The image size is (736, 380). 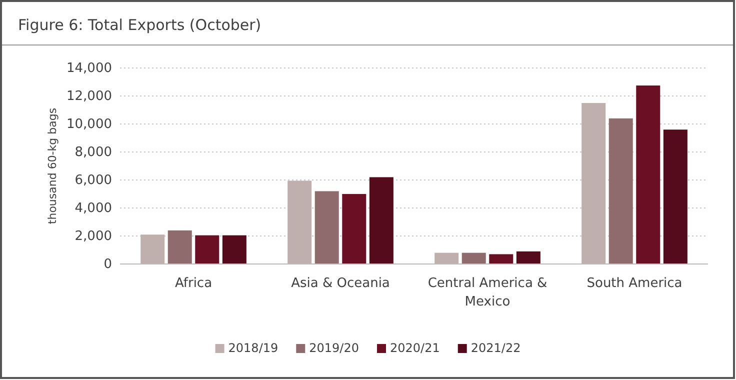 I want to click on x-tick-label: Central America & Mexico, so click(x=488, y=293).